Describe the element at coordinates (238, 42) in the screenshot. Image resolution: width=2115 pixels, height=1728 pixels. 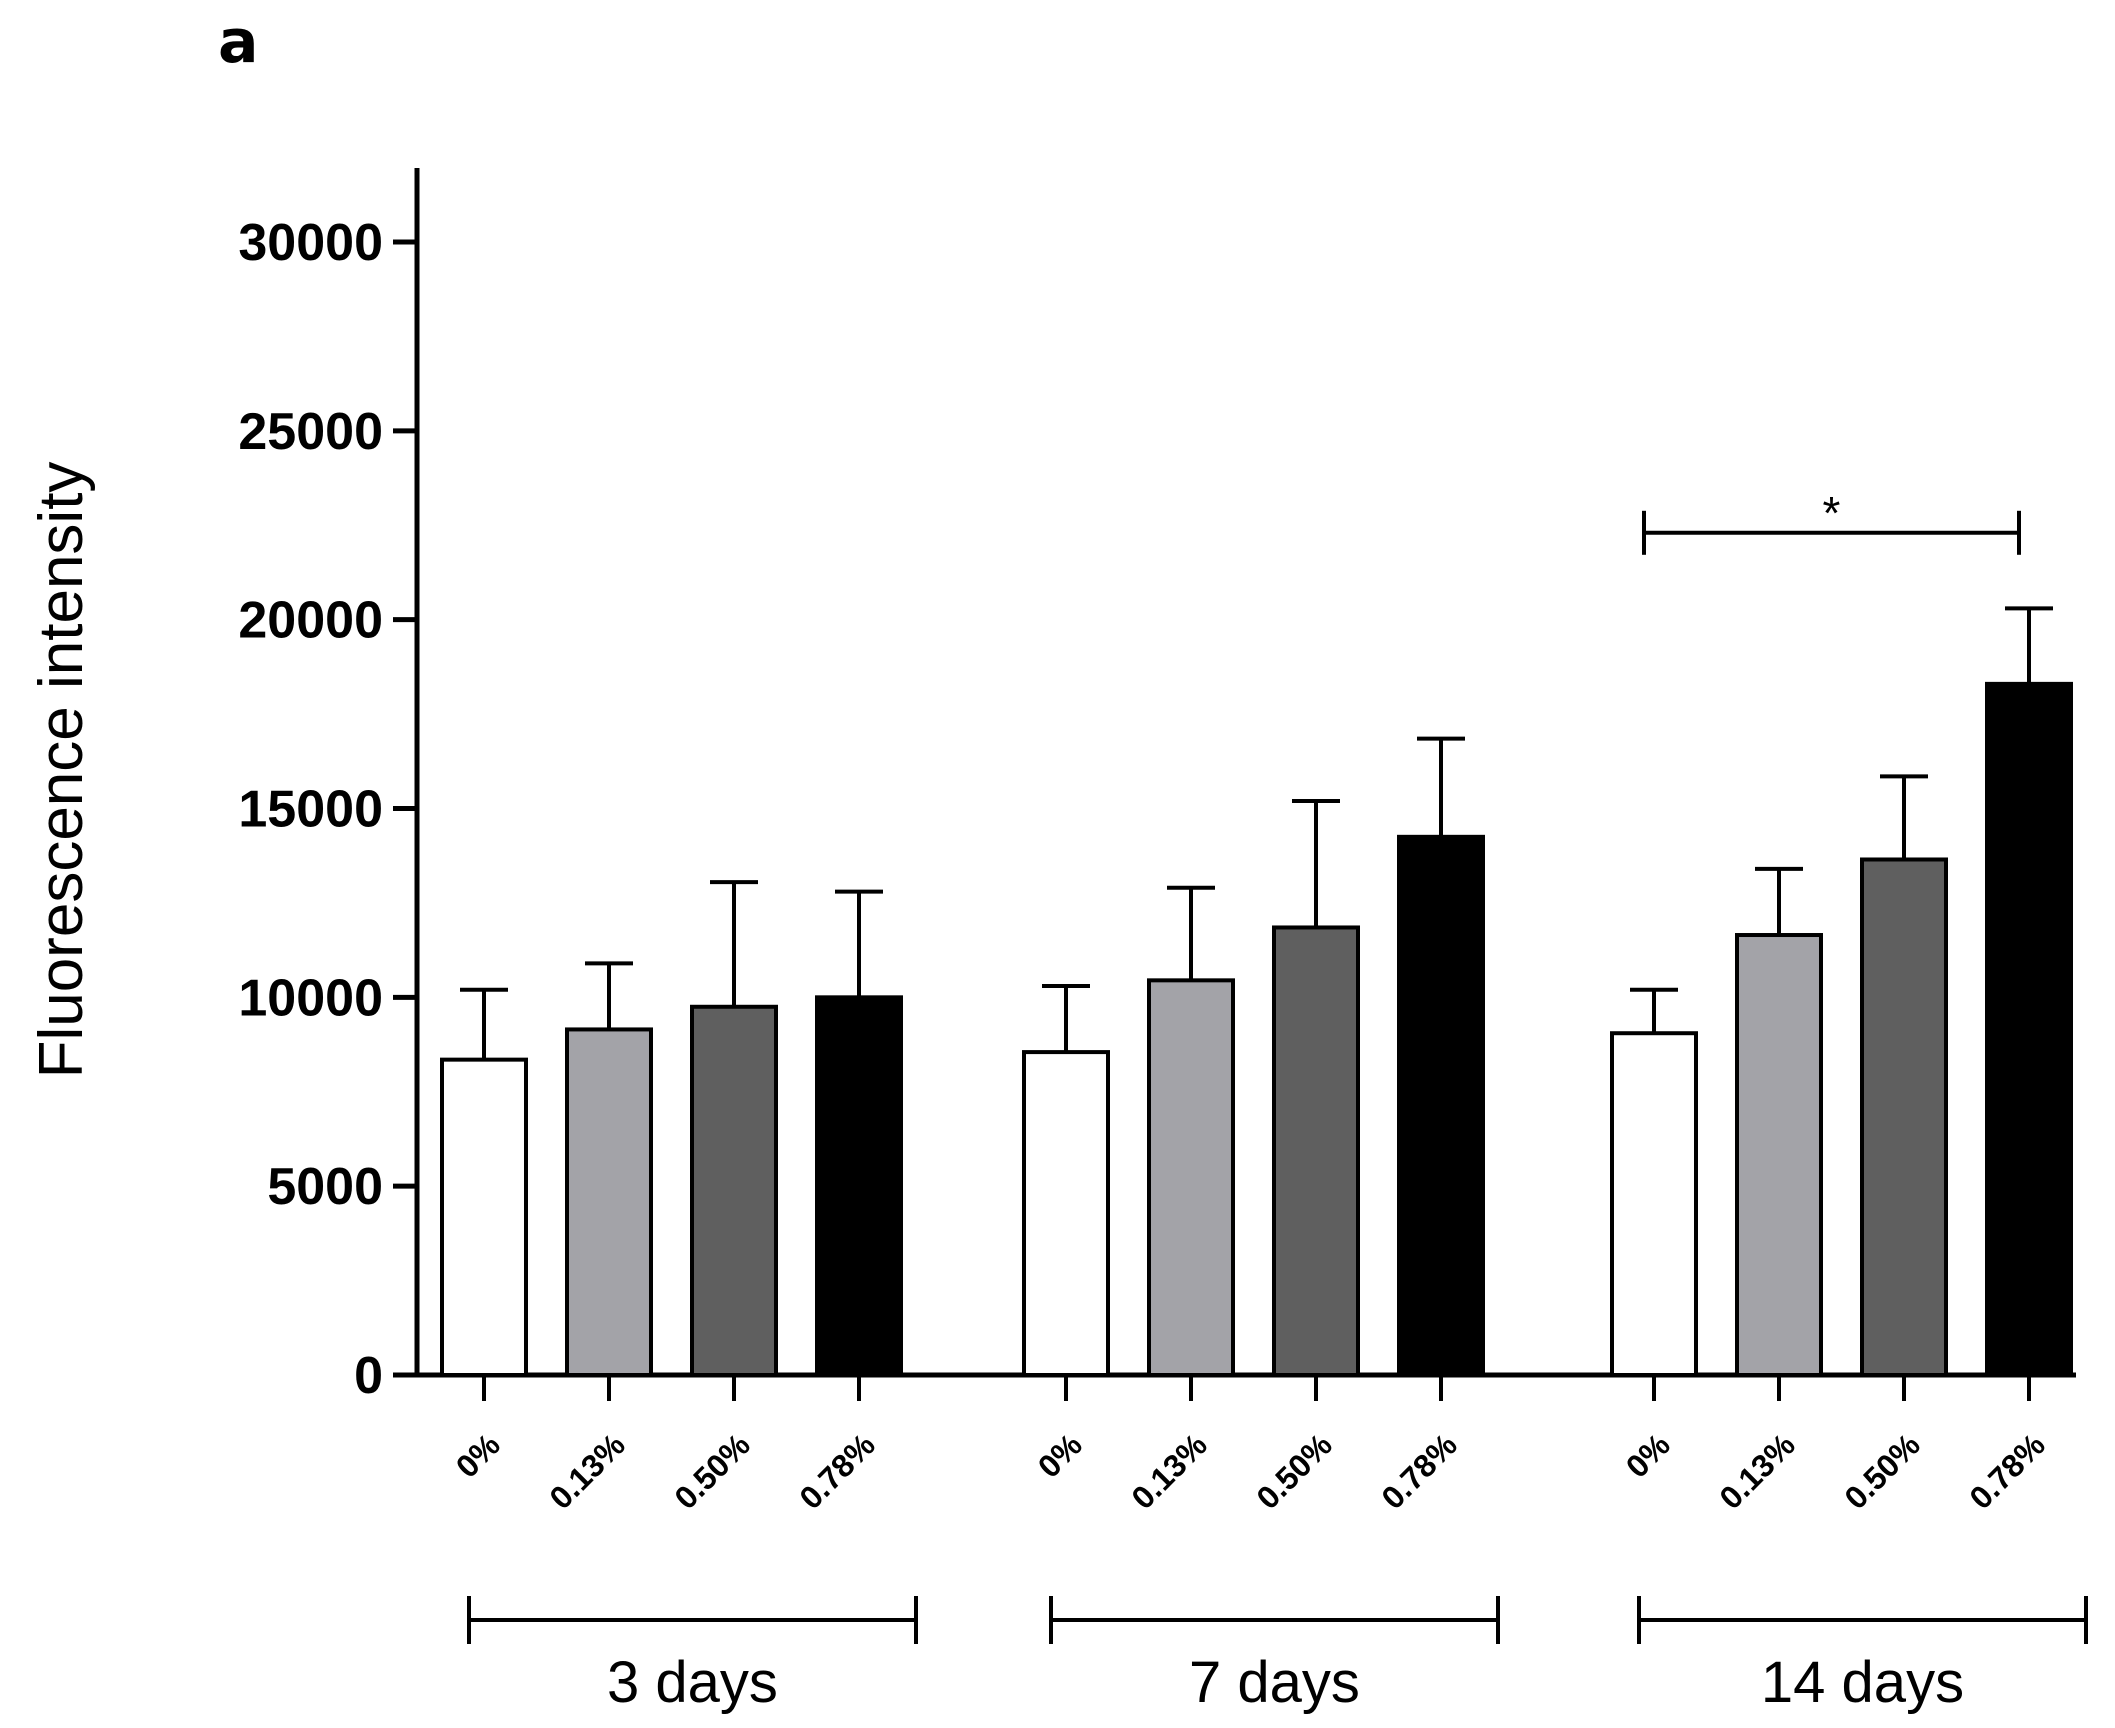
I see `panel-label: a` at that location.